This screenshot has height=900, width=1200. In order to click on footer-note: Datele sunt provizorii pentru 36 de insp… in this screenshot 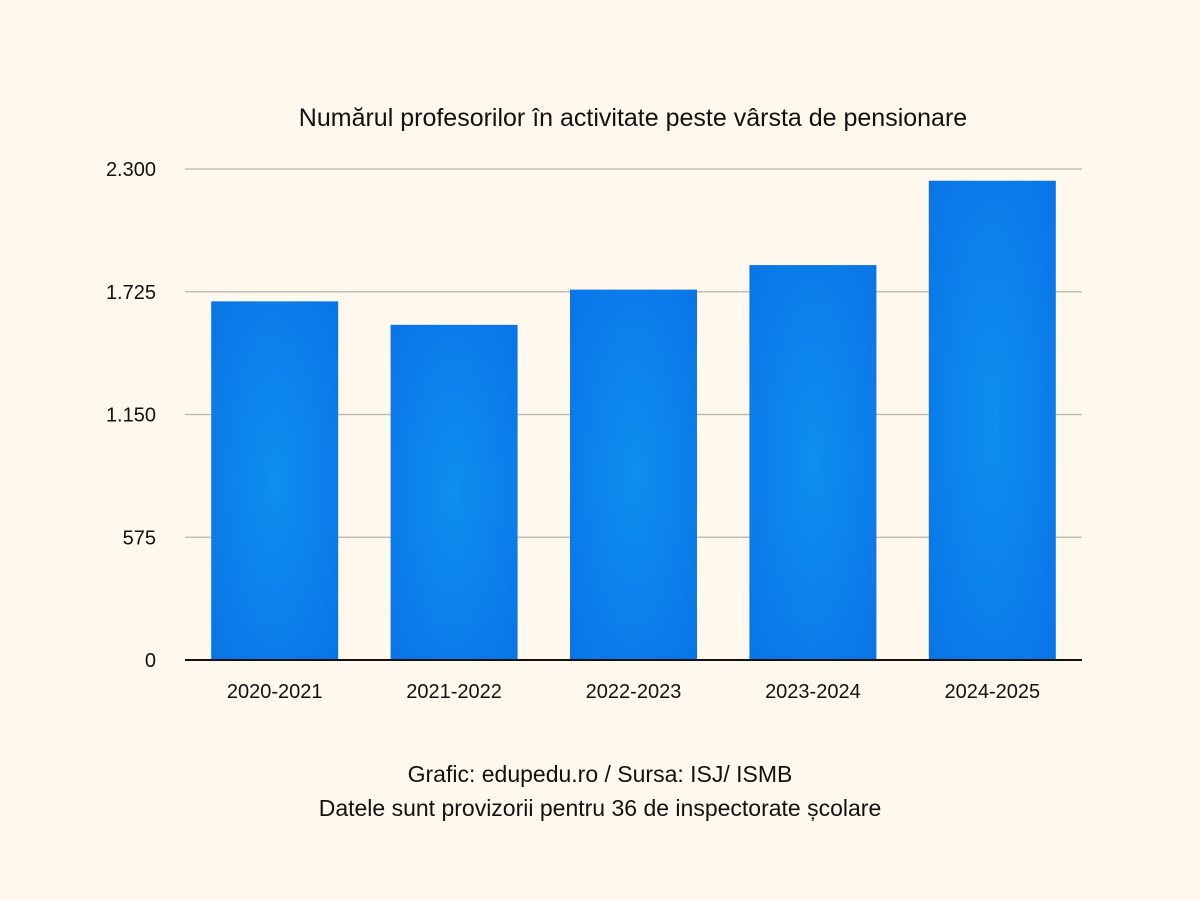, I will do `click(600, 808)`.